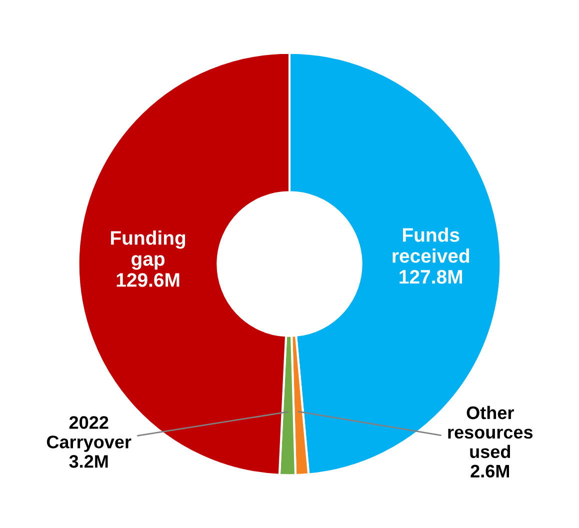 The image size is (579, 528). What do you see at coordinates (89, 434) in the screenshot?
I see `slice-label: 2022 Carryover` at bounding box center [89, 434].